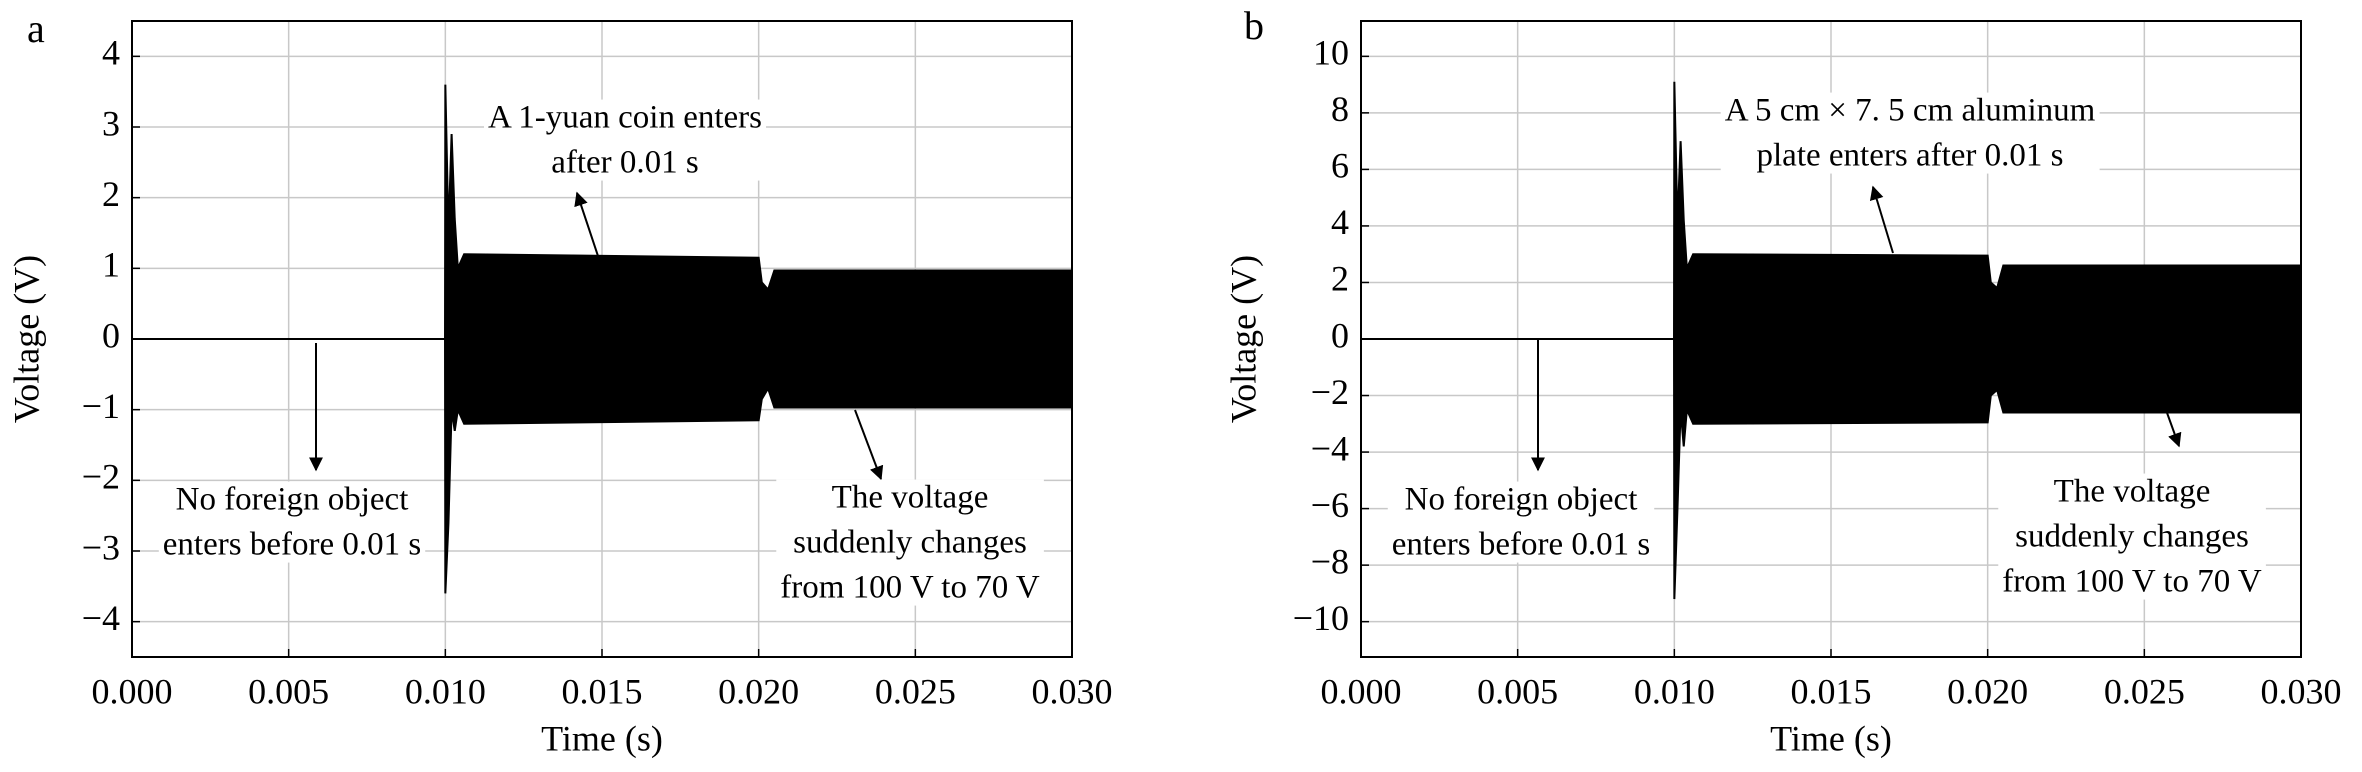 The height and width of the screenshot is (772, 2362). Describe the element at coordinates (625, 163) in the screenshot. I see `annotation-text: after 0.01 s` at that location.